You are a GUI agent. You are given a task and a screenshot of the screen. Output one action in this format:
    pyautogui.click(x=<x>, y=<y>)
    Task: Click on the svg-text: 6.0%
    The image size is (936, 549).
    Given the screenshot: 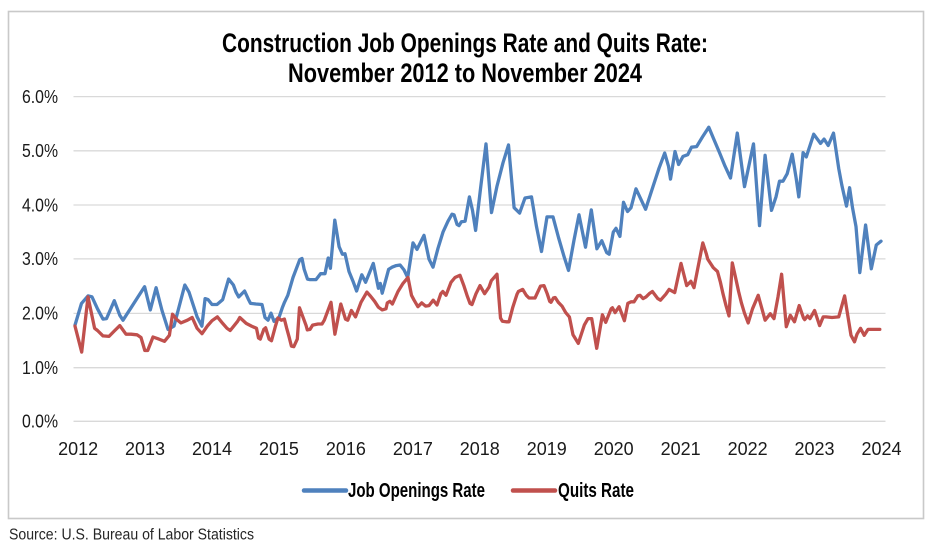 What is the action you would take?
    pyautogui.click(x=40, y=97)
    